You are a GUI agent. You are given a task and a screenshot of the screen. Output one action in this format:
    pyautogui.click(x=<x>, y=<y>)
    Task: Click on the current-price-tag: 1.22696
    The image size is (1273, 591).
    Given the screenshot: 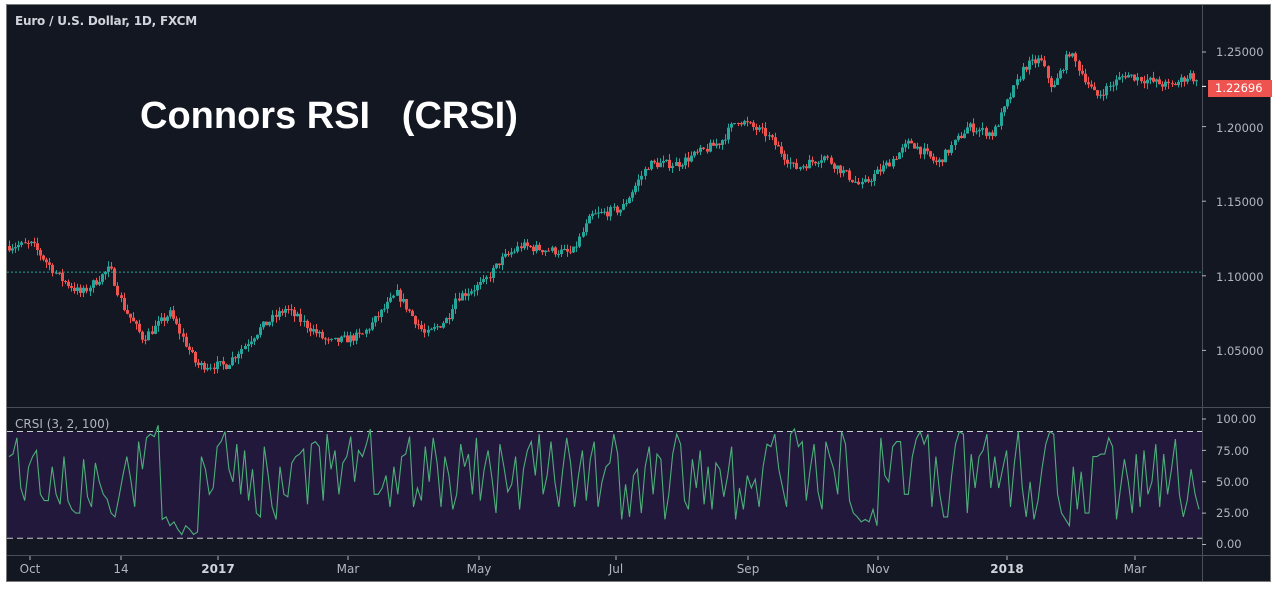 What is the action you would take?
    pyautogui.click(x=1240, y=88)
    